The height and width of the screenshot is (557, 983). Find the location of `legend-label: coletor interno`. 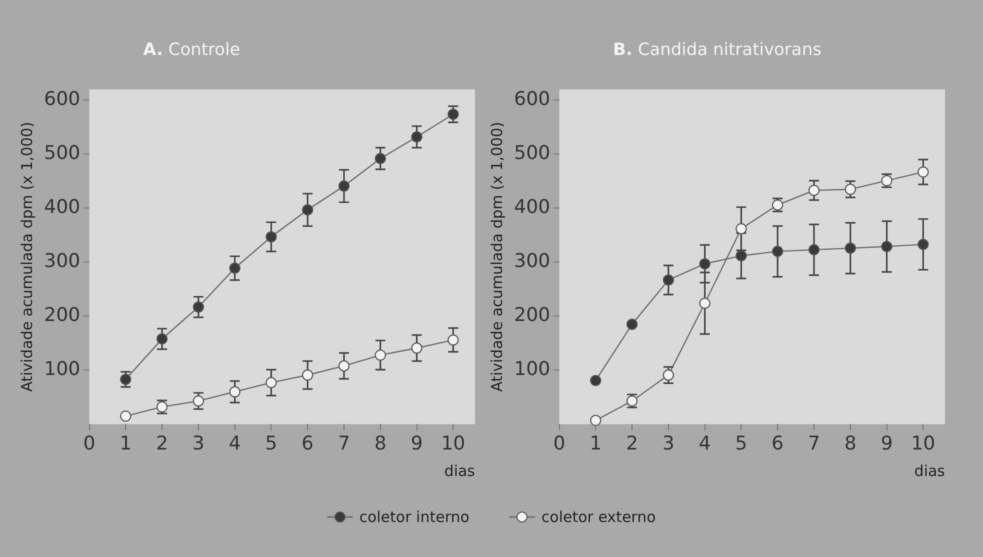

legend-label: coletor interno is located at coordinates (414, 517).